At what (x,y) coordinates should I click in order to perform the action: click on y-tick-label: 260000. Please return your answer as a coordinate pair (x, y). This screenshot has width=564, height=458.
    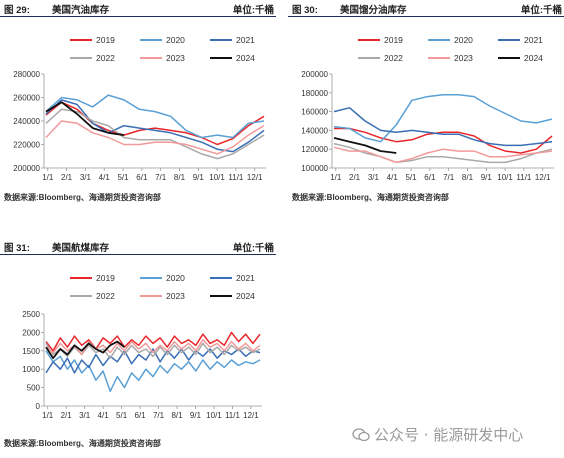
    Looking at the image, I should click on (26, 98).